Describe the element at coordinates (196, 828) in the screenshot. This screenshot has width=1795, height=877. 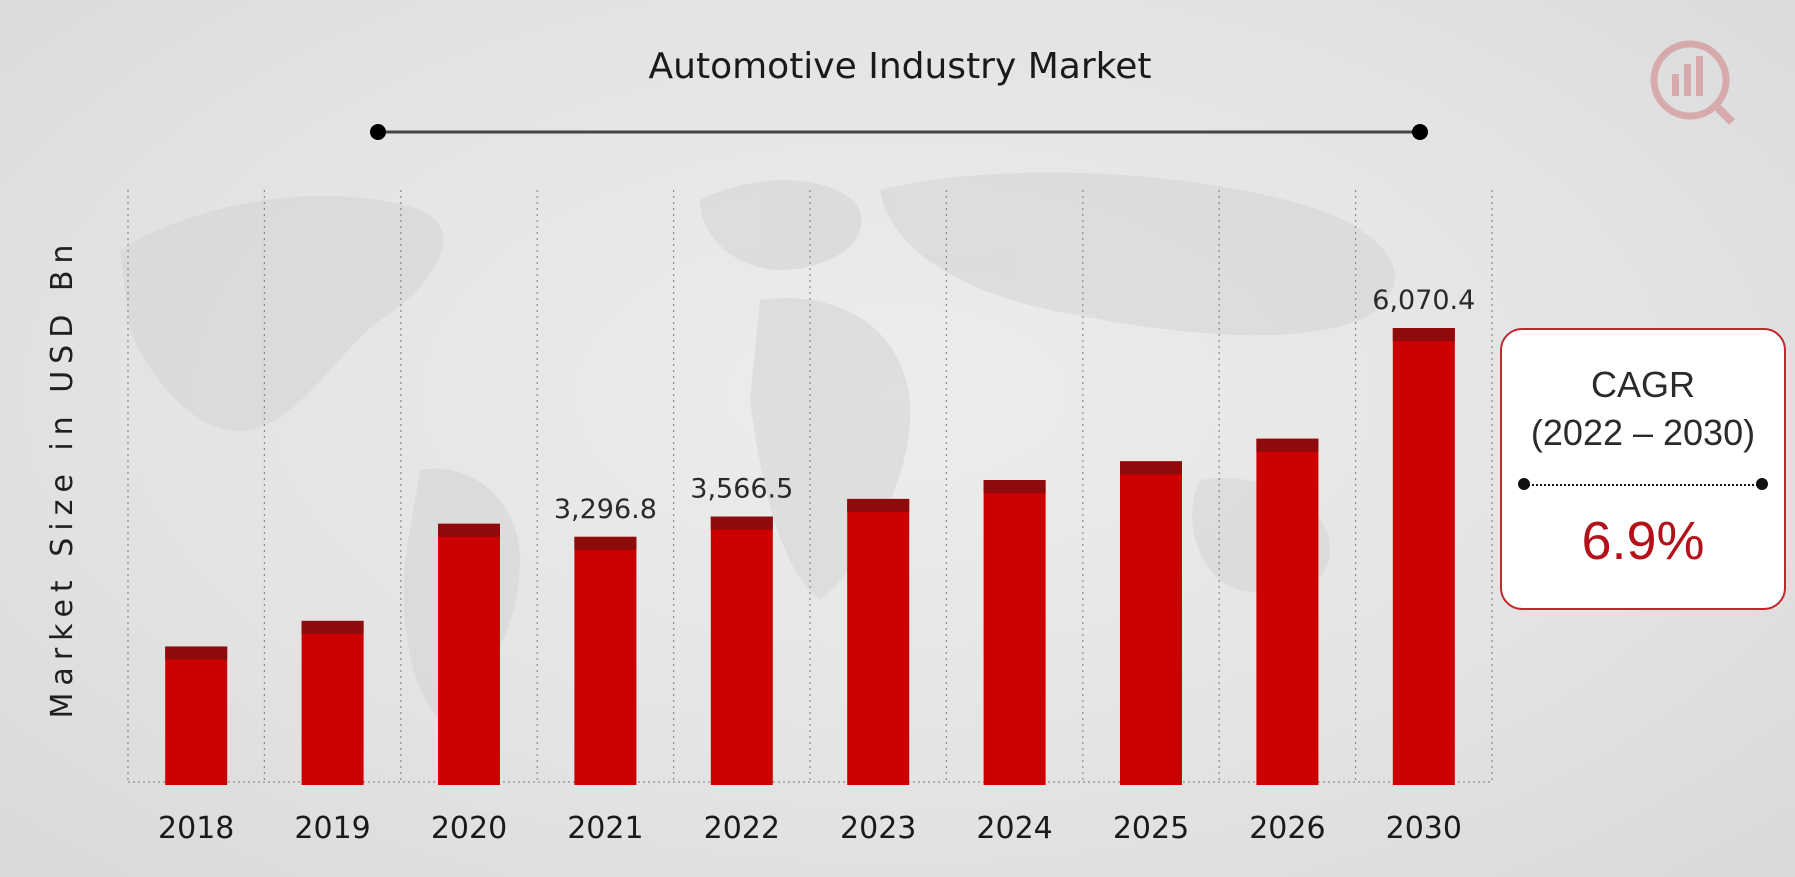
I see `x-tick-label: 2018` at that location.